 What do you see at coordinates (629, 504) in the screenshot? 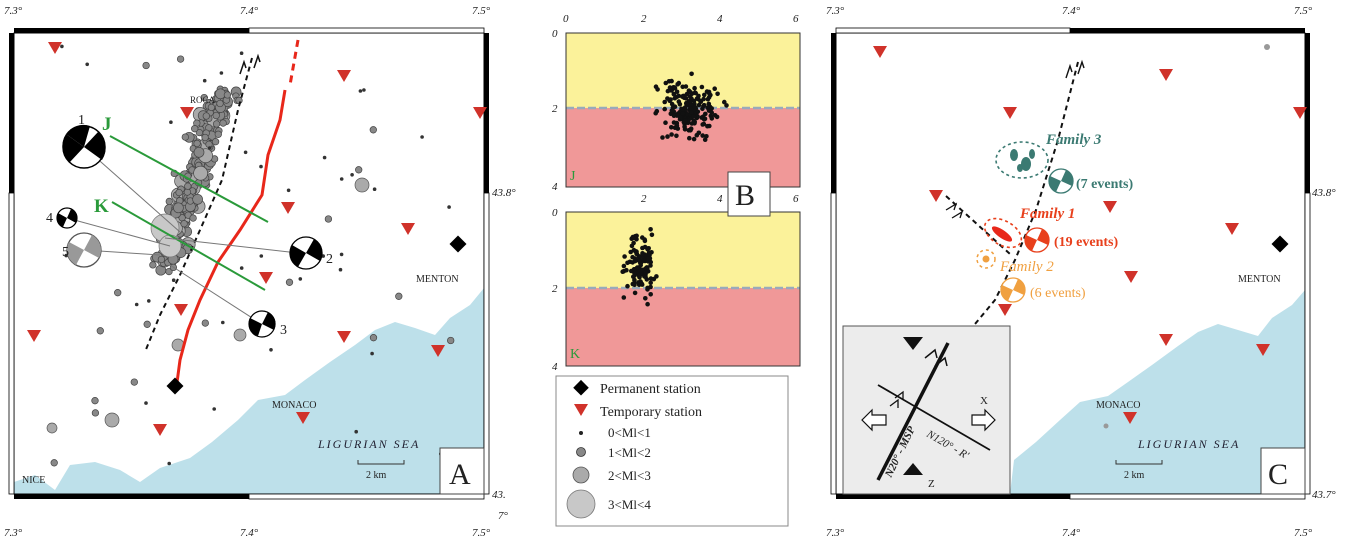
I see `legend-mag3: 3<Ml<4` at bounding box center [629, 504].